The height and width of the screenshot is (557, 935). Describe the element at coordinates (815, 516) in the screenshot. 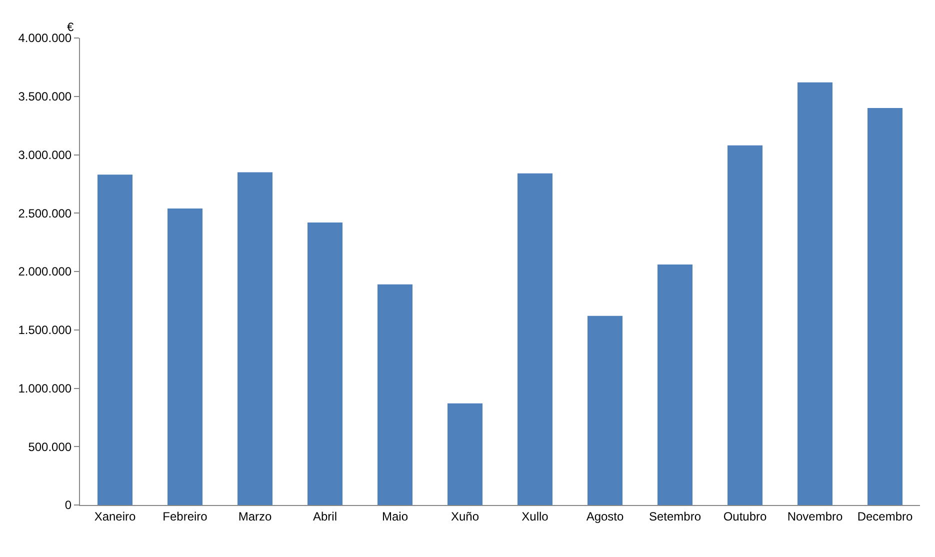

I see `x-tick-label: Novembro` at that location.